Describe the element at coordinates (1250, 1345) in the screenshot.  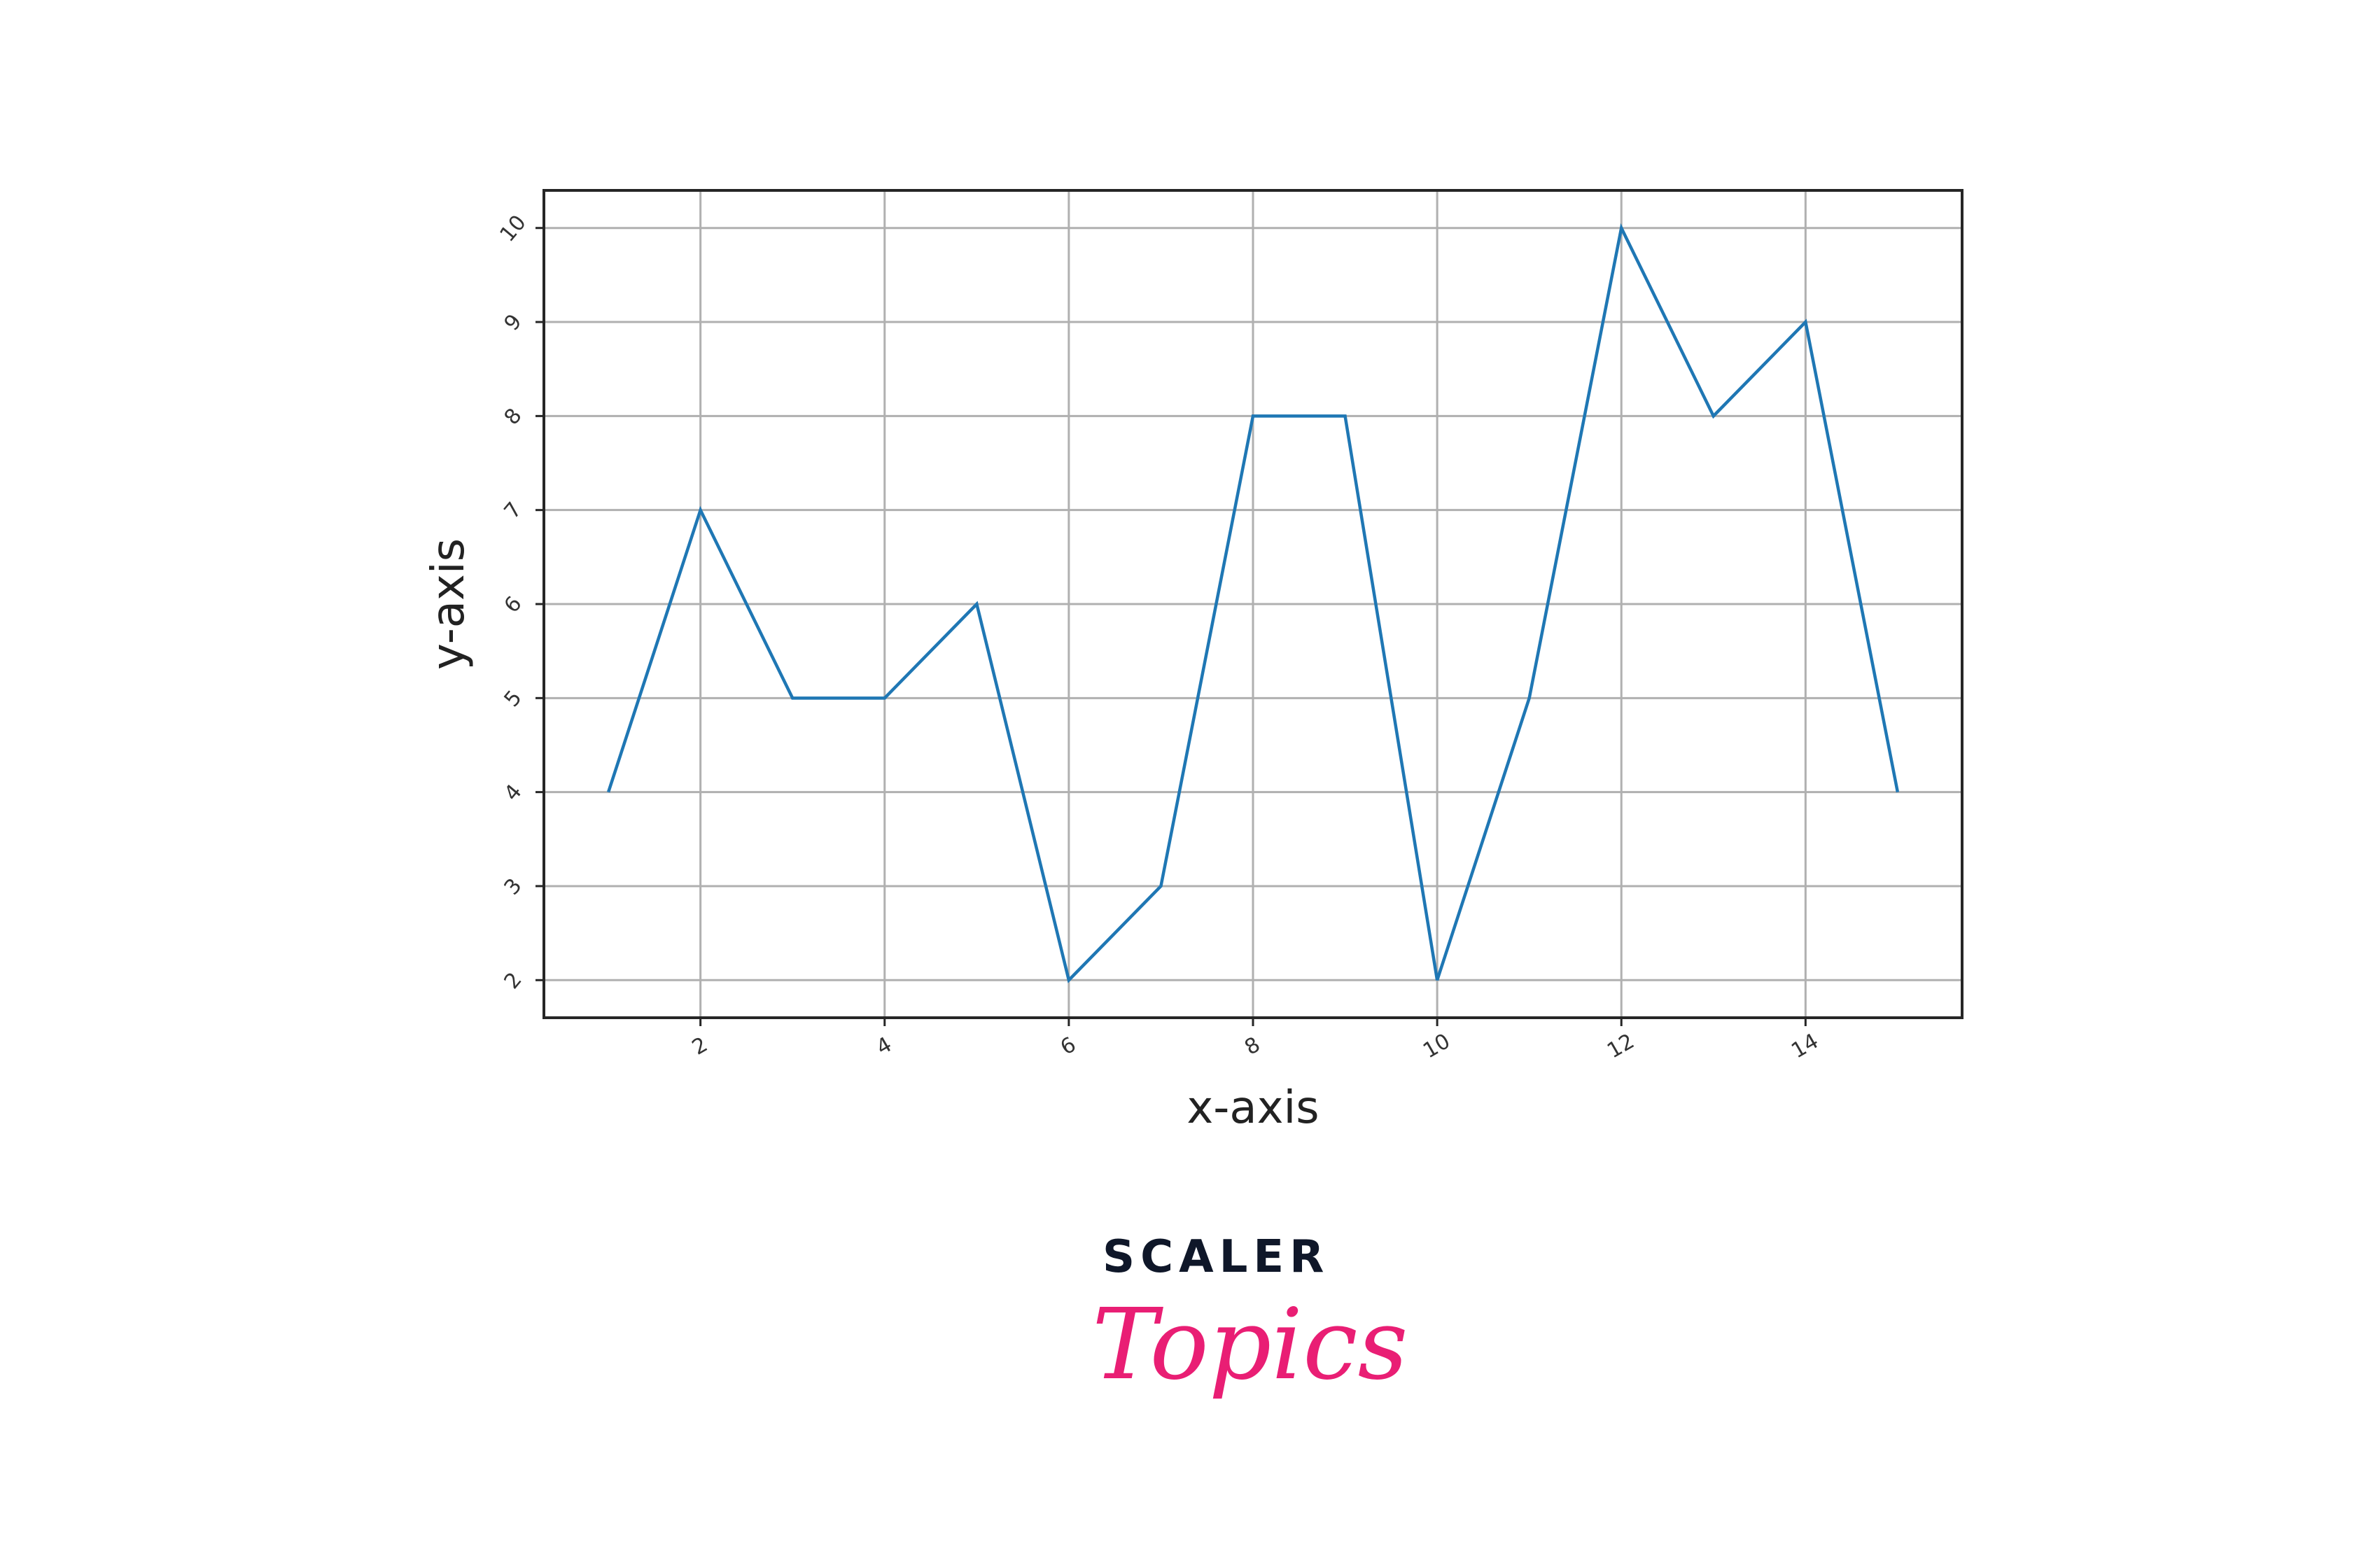
I see `logo-topics-text: Topics` at that location.